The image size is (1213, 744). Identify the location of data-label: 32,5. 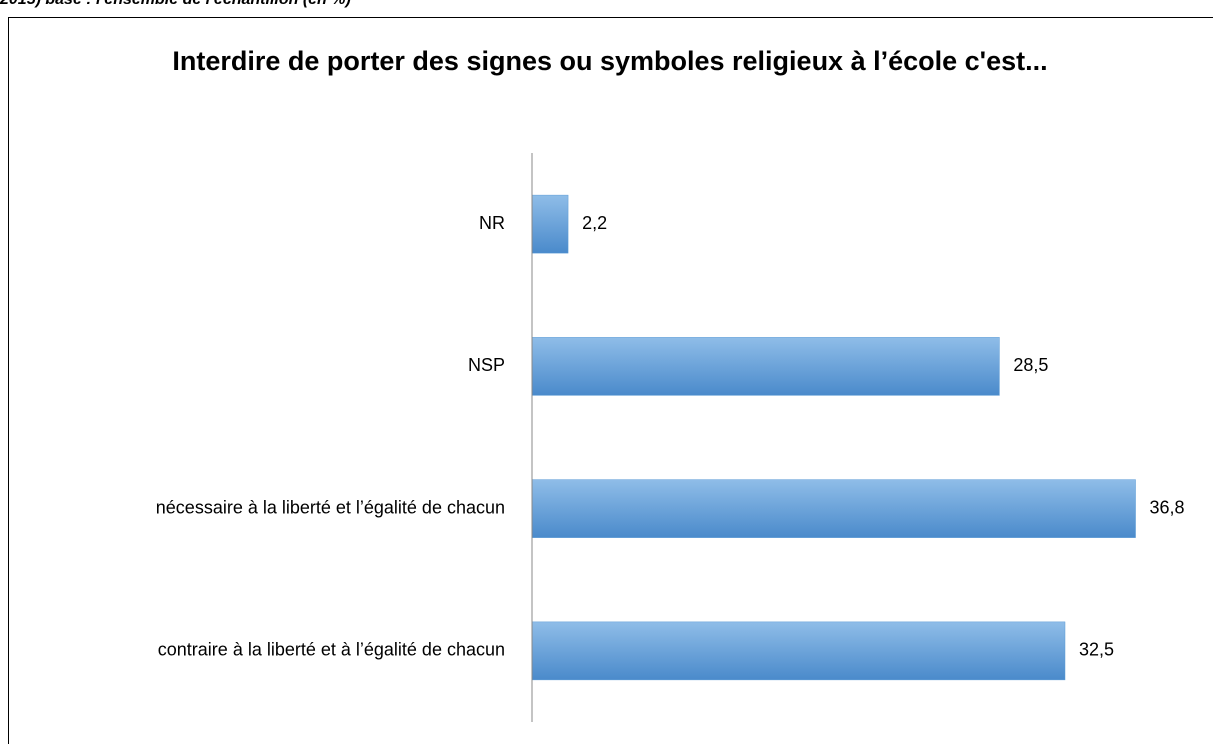
(1096, 650).